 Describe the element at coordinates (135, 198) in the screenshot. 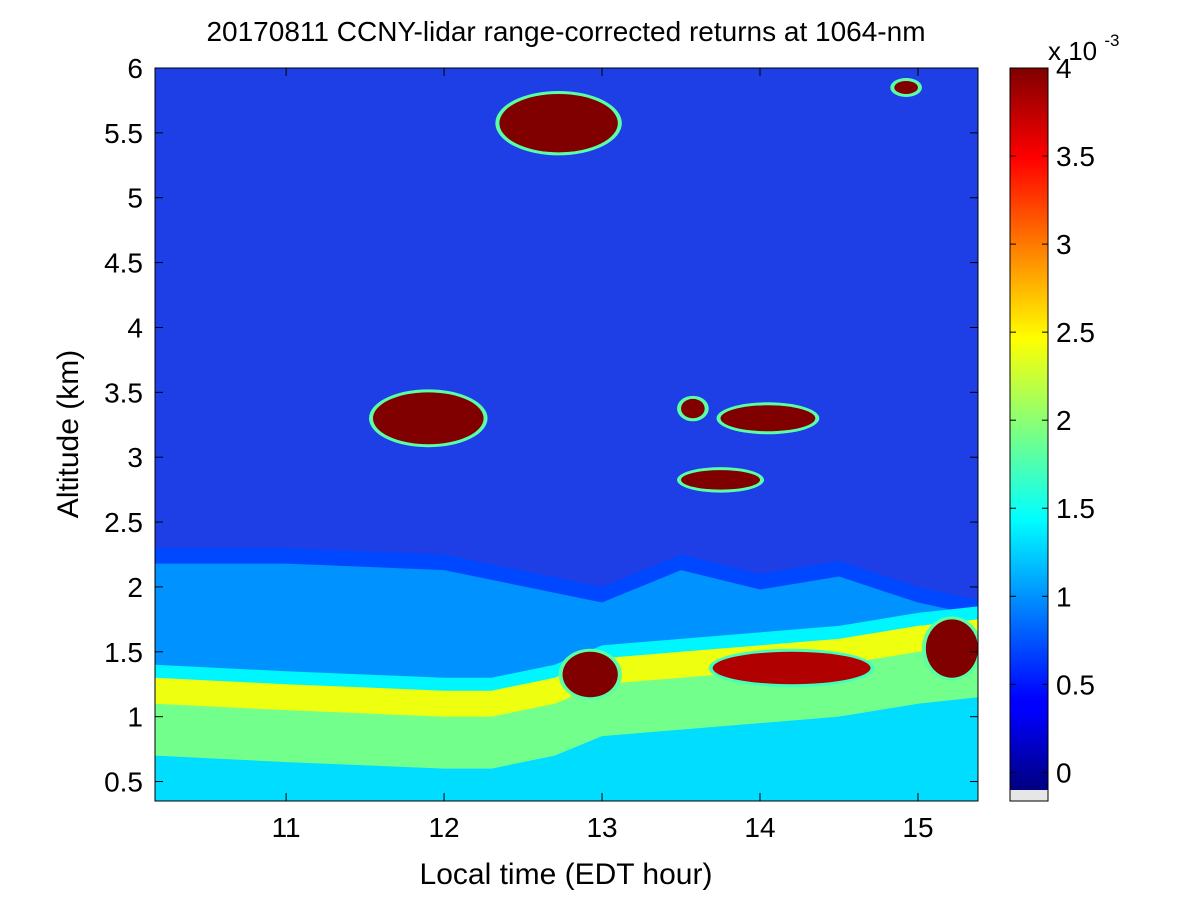

I see `y-tick-label: 5` at that location.